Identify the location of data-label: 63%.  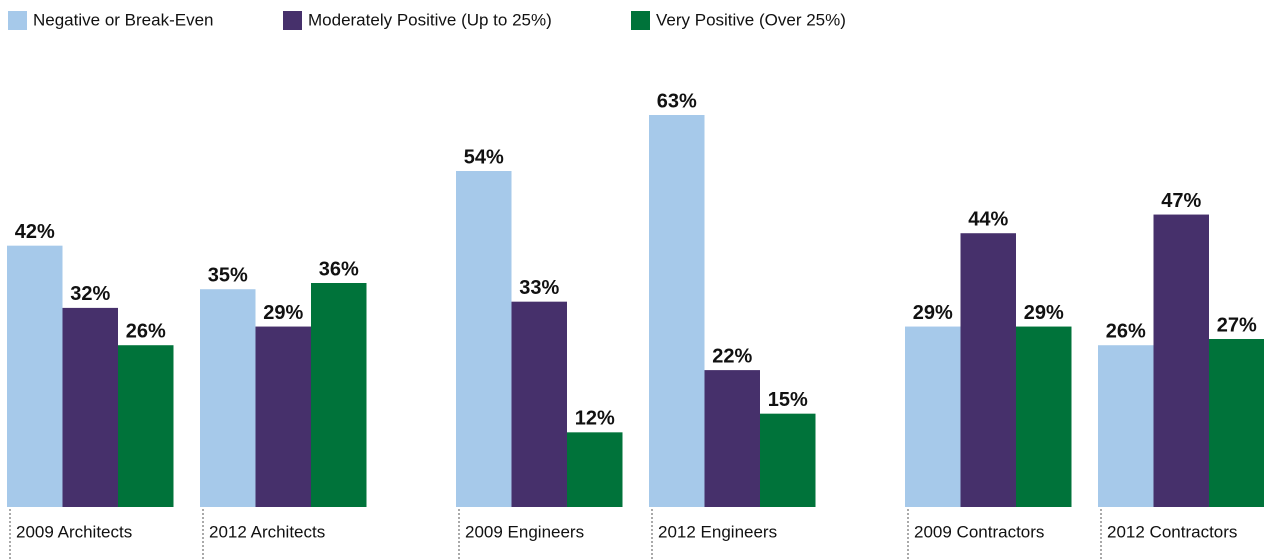
(677, 101).